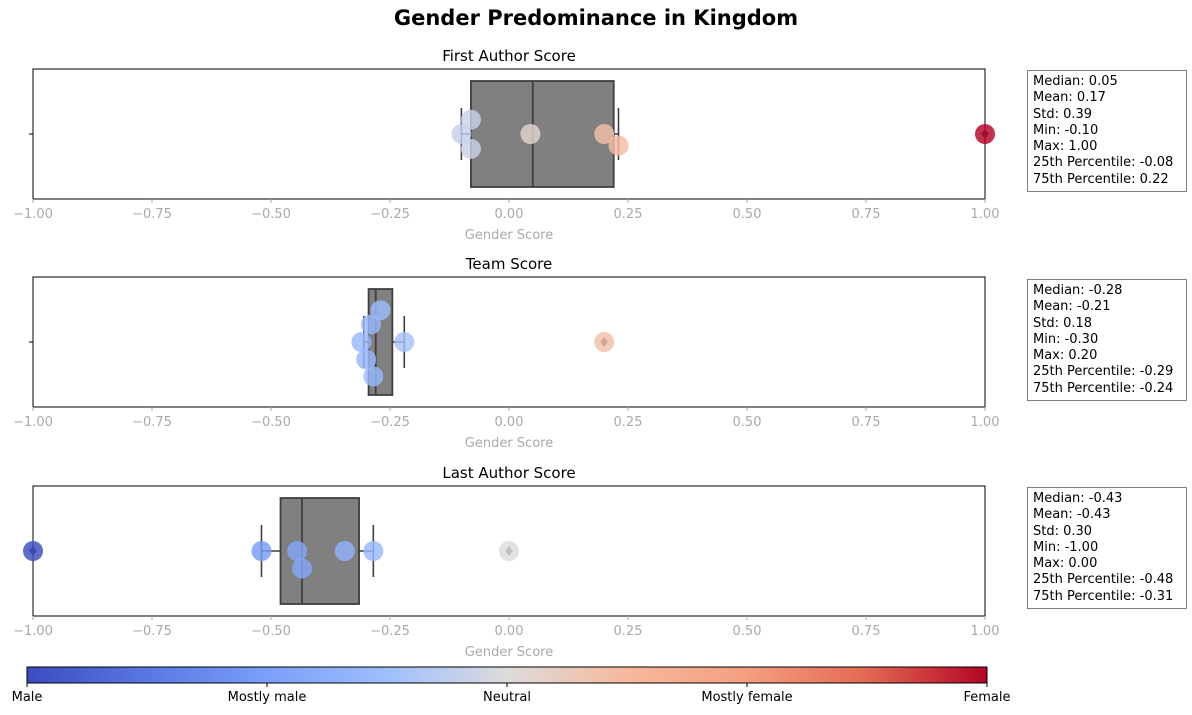  Describe the element at coordinates (1078, 498) in the screenshot. I see `stats-line: Median: -0.43` at that location.